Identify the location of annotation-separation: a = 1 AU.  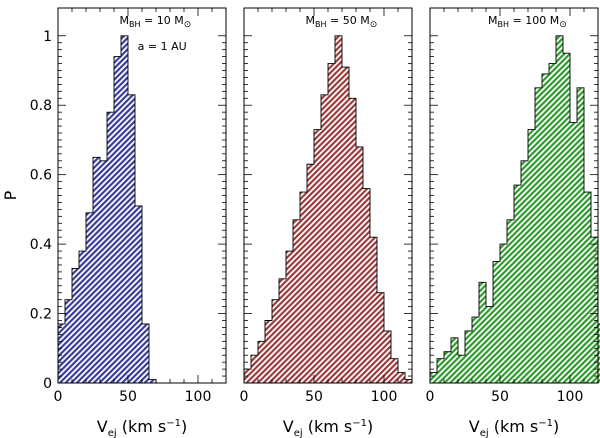
(162, 46).